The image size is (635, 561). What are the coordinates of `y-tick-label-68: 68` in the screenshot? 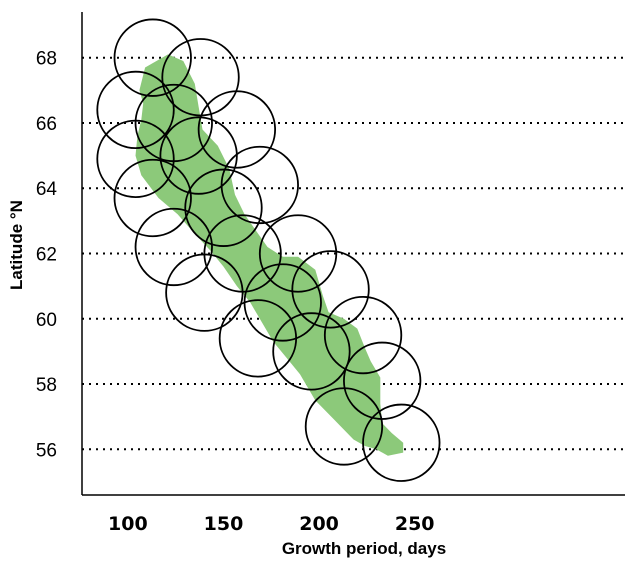 It's located at (46, 59).